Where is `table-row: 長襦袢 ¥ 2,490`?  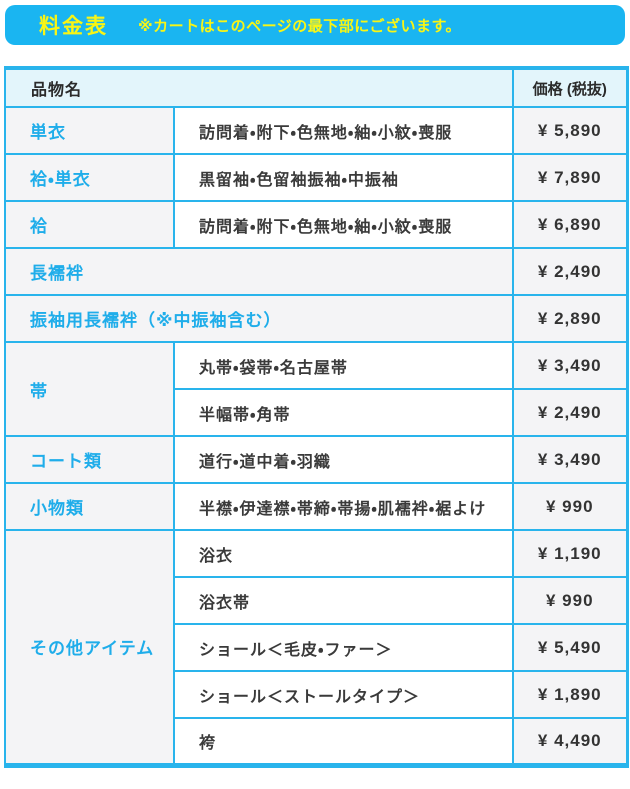 table-row: 長襦袢 ¥ 2,490 is located at coordinates (316, 271).